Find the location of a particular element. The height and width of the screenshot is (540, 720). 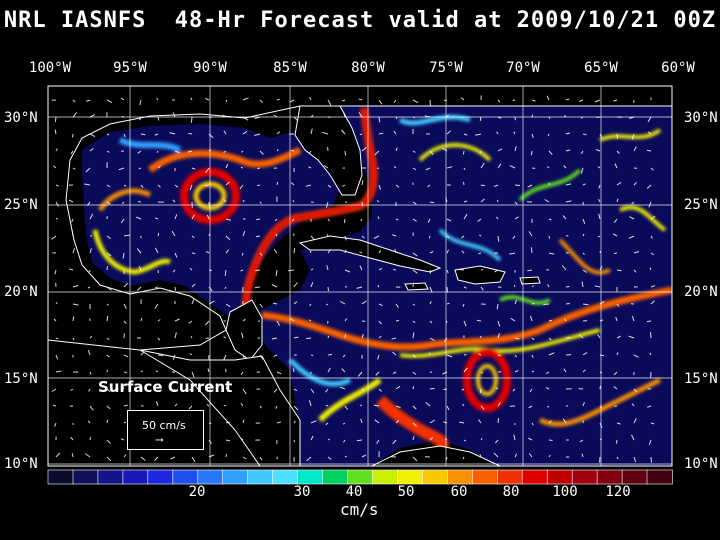

puerto-rico is located at coordinates (530, 280).